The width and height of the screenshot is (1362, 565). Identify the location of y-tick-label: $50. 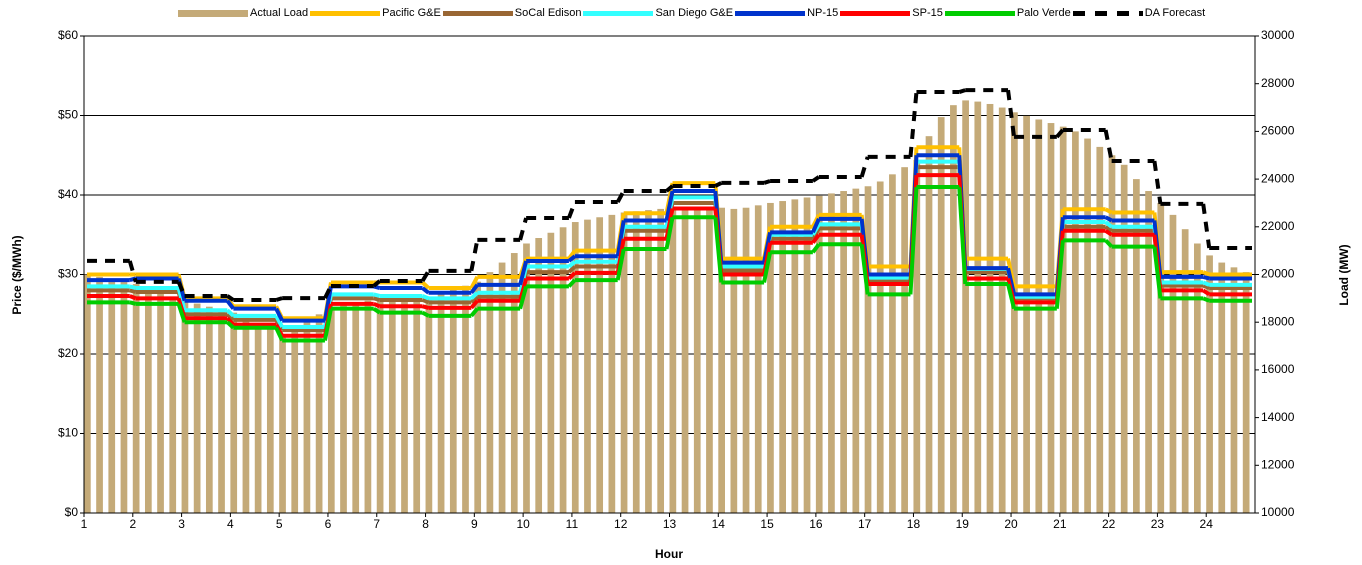
(68, 115).